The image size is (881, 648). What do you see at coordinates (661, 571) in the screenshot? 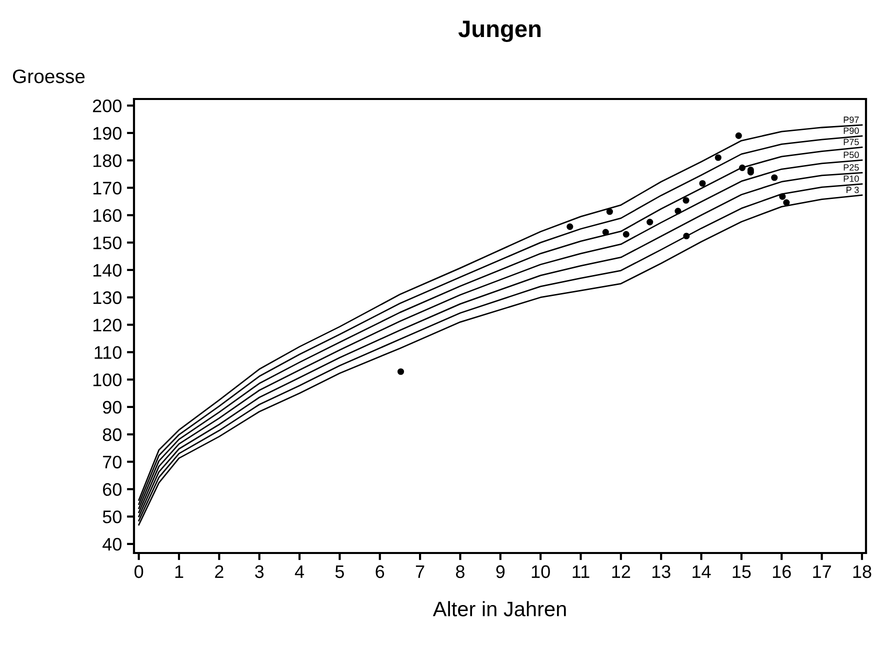
I see `x-tick-label: 13` at bounding box center [661, 571].